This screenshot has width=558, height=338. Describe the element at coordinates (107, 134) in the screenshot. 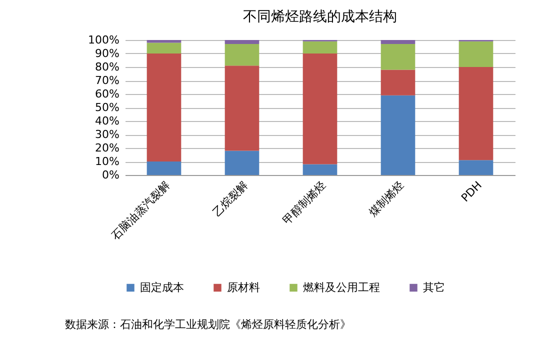

I see `y-tick-label: 30%` at that location.